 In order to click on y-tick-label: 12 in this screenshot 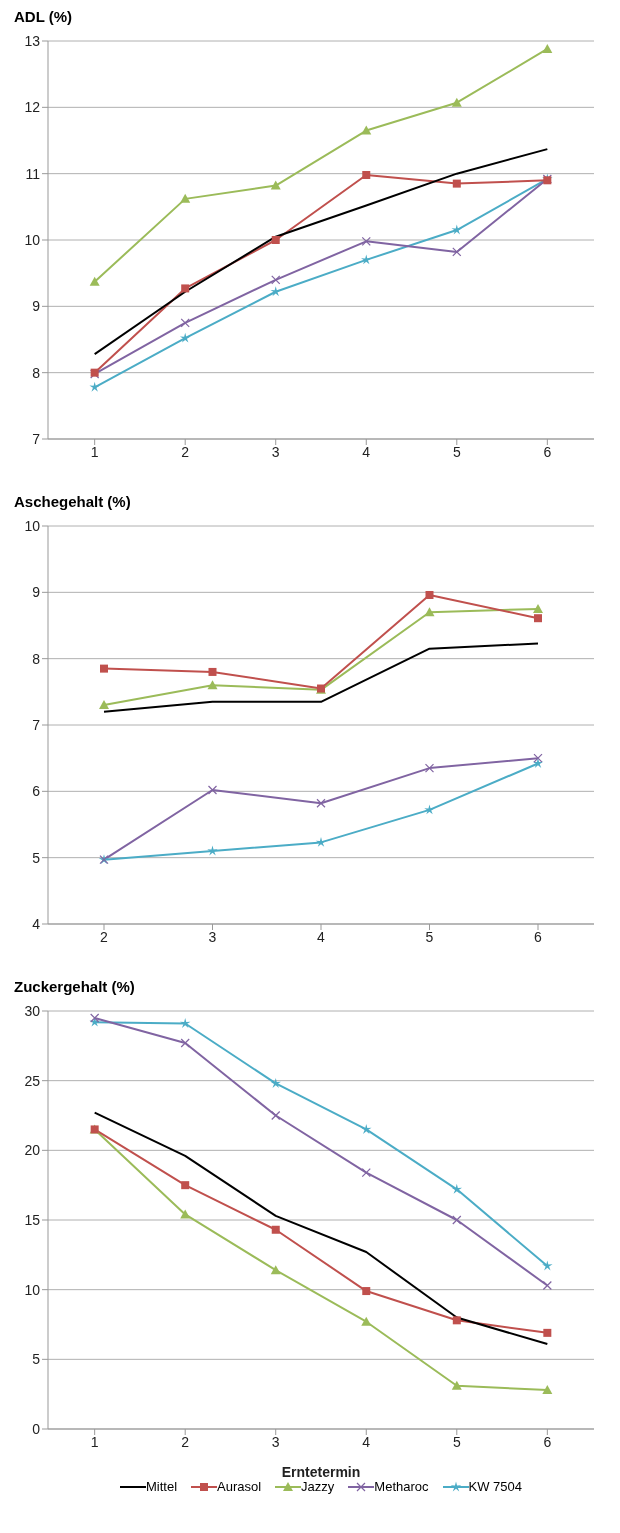, I will do `click(32, 107)`.